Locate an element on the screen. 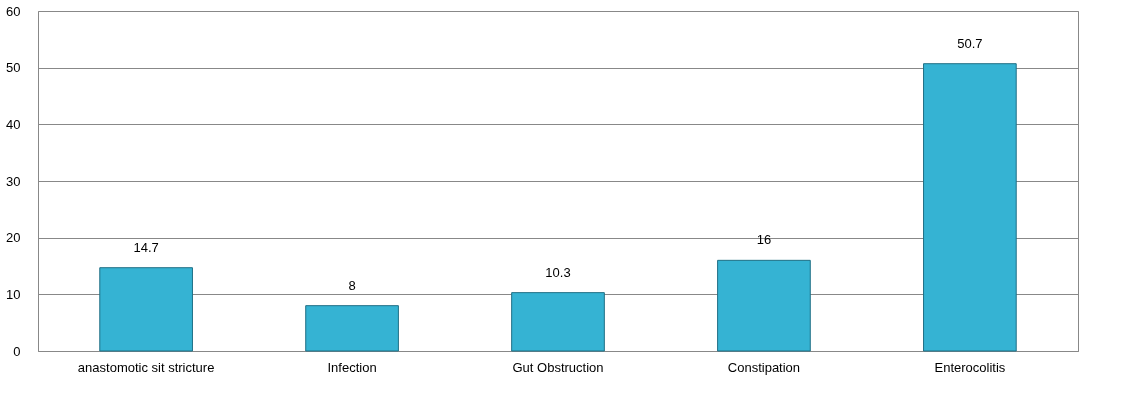 Image resolution: width=1147 pixels, height=409 pixels. y-tick-label: 40 is located at coordinates (13, 124).